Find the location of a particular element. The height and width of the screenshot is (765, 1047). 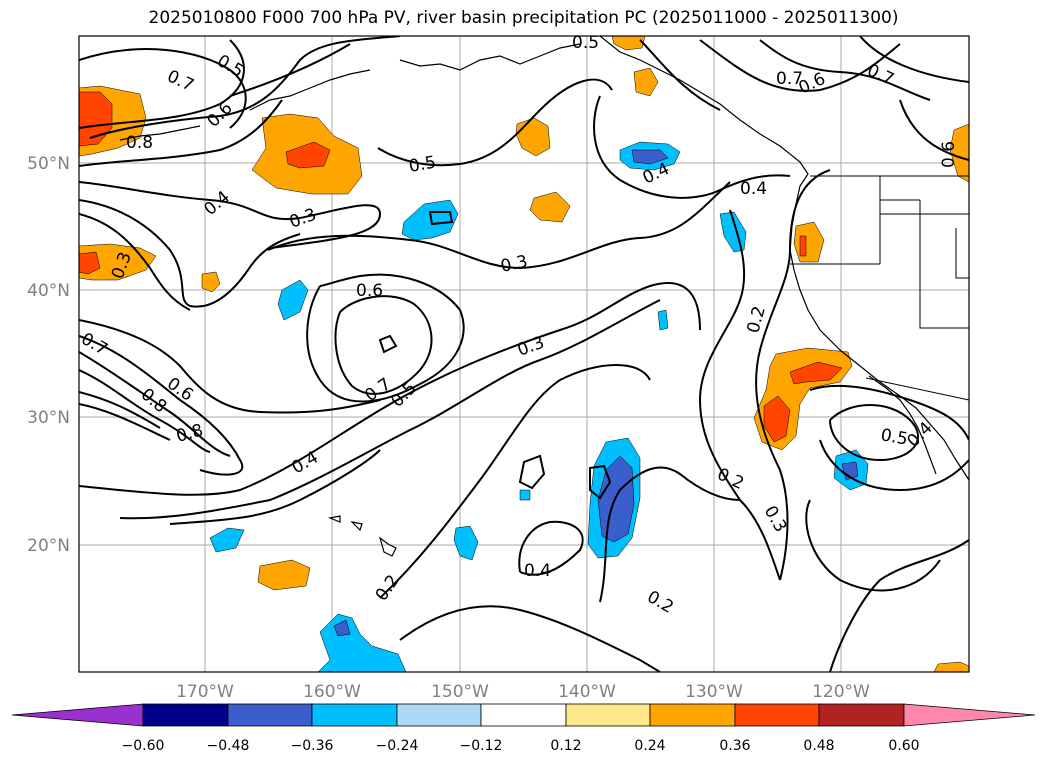

lat-label-40n: 40°N is located at coordinates (48, 291).